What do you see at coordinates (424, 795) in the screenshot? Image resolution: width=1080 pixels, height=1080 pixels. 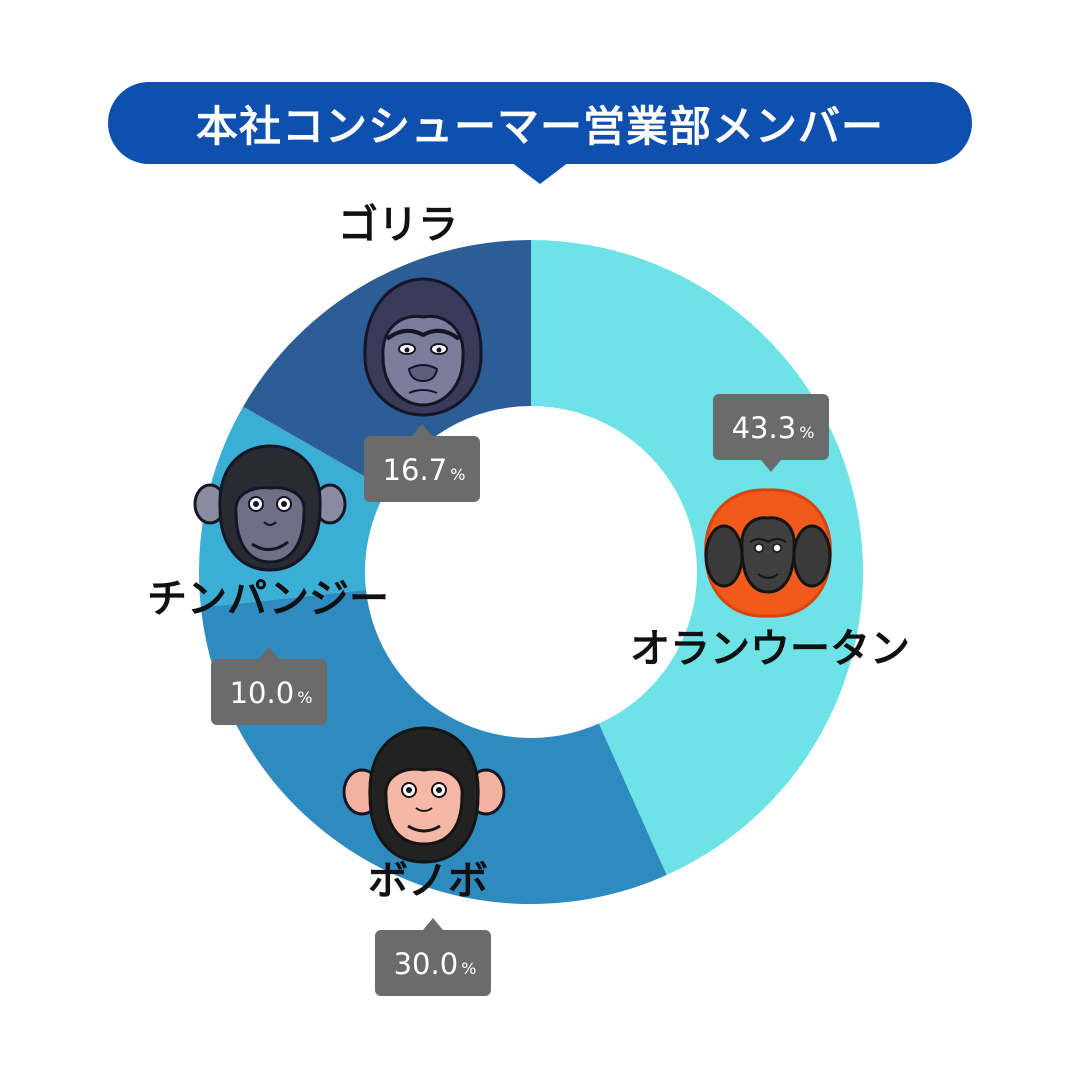 I see `bonobo-face-icon` at bounding box center [424, 795].